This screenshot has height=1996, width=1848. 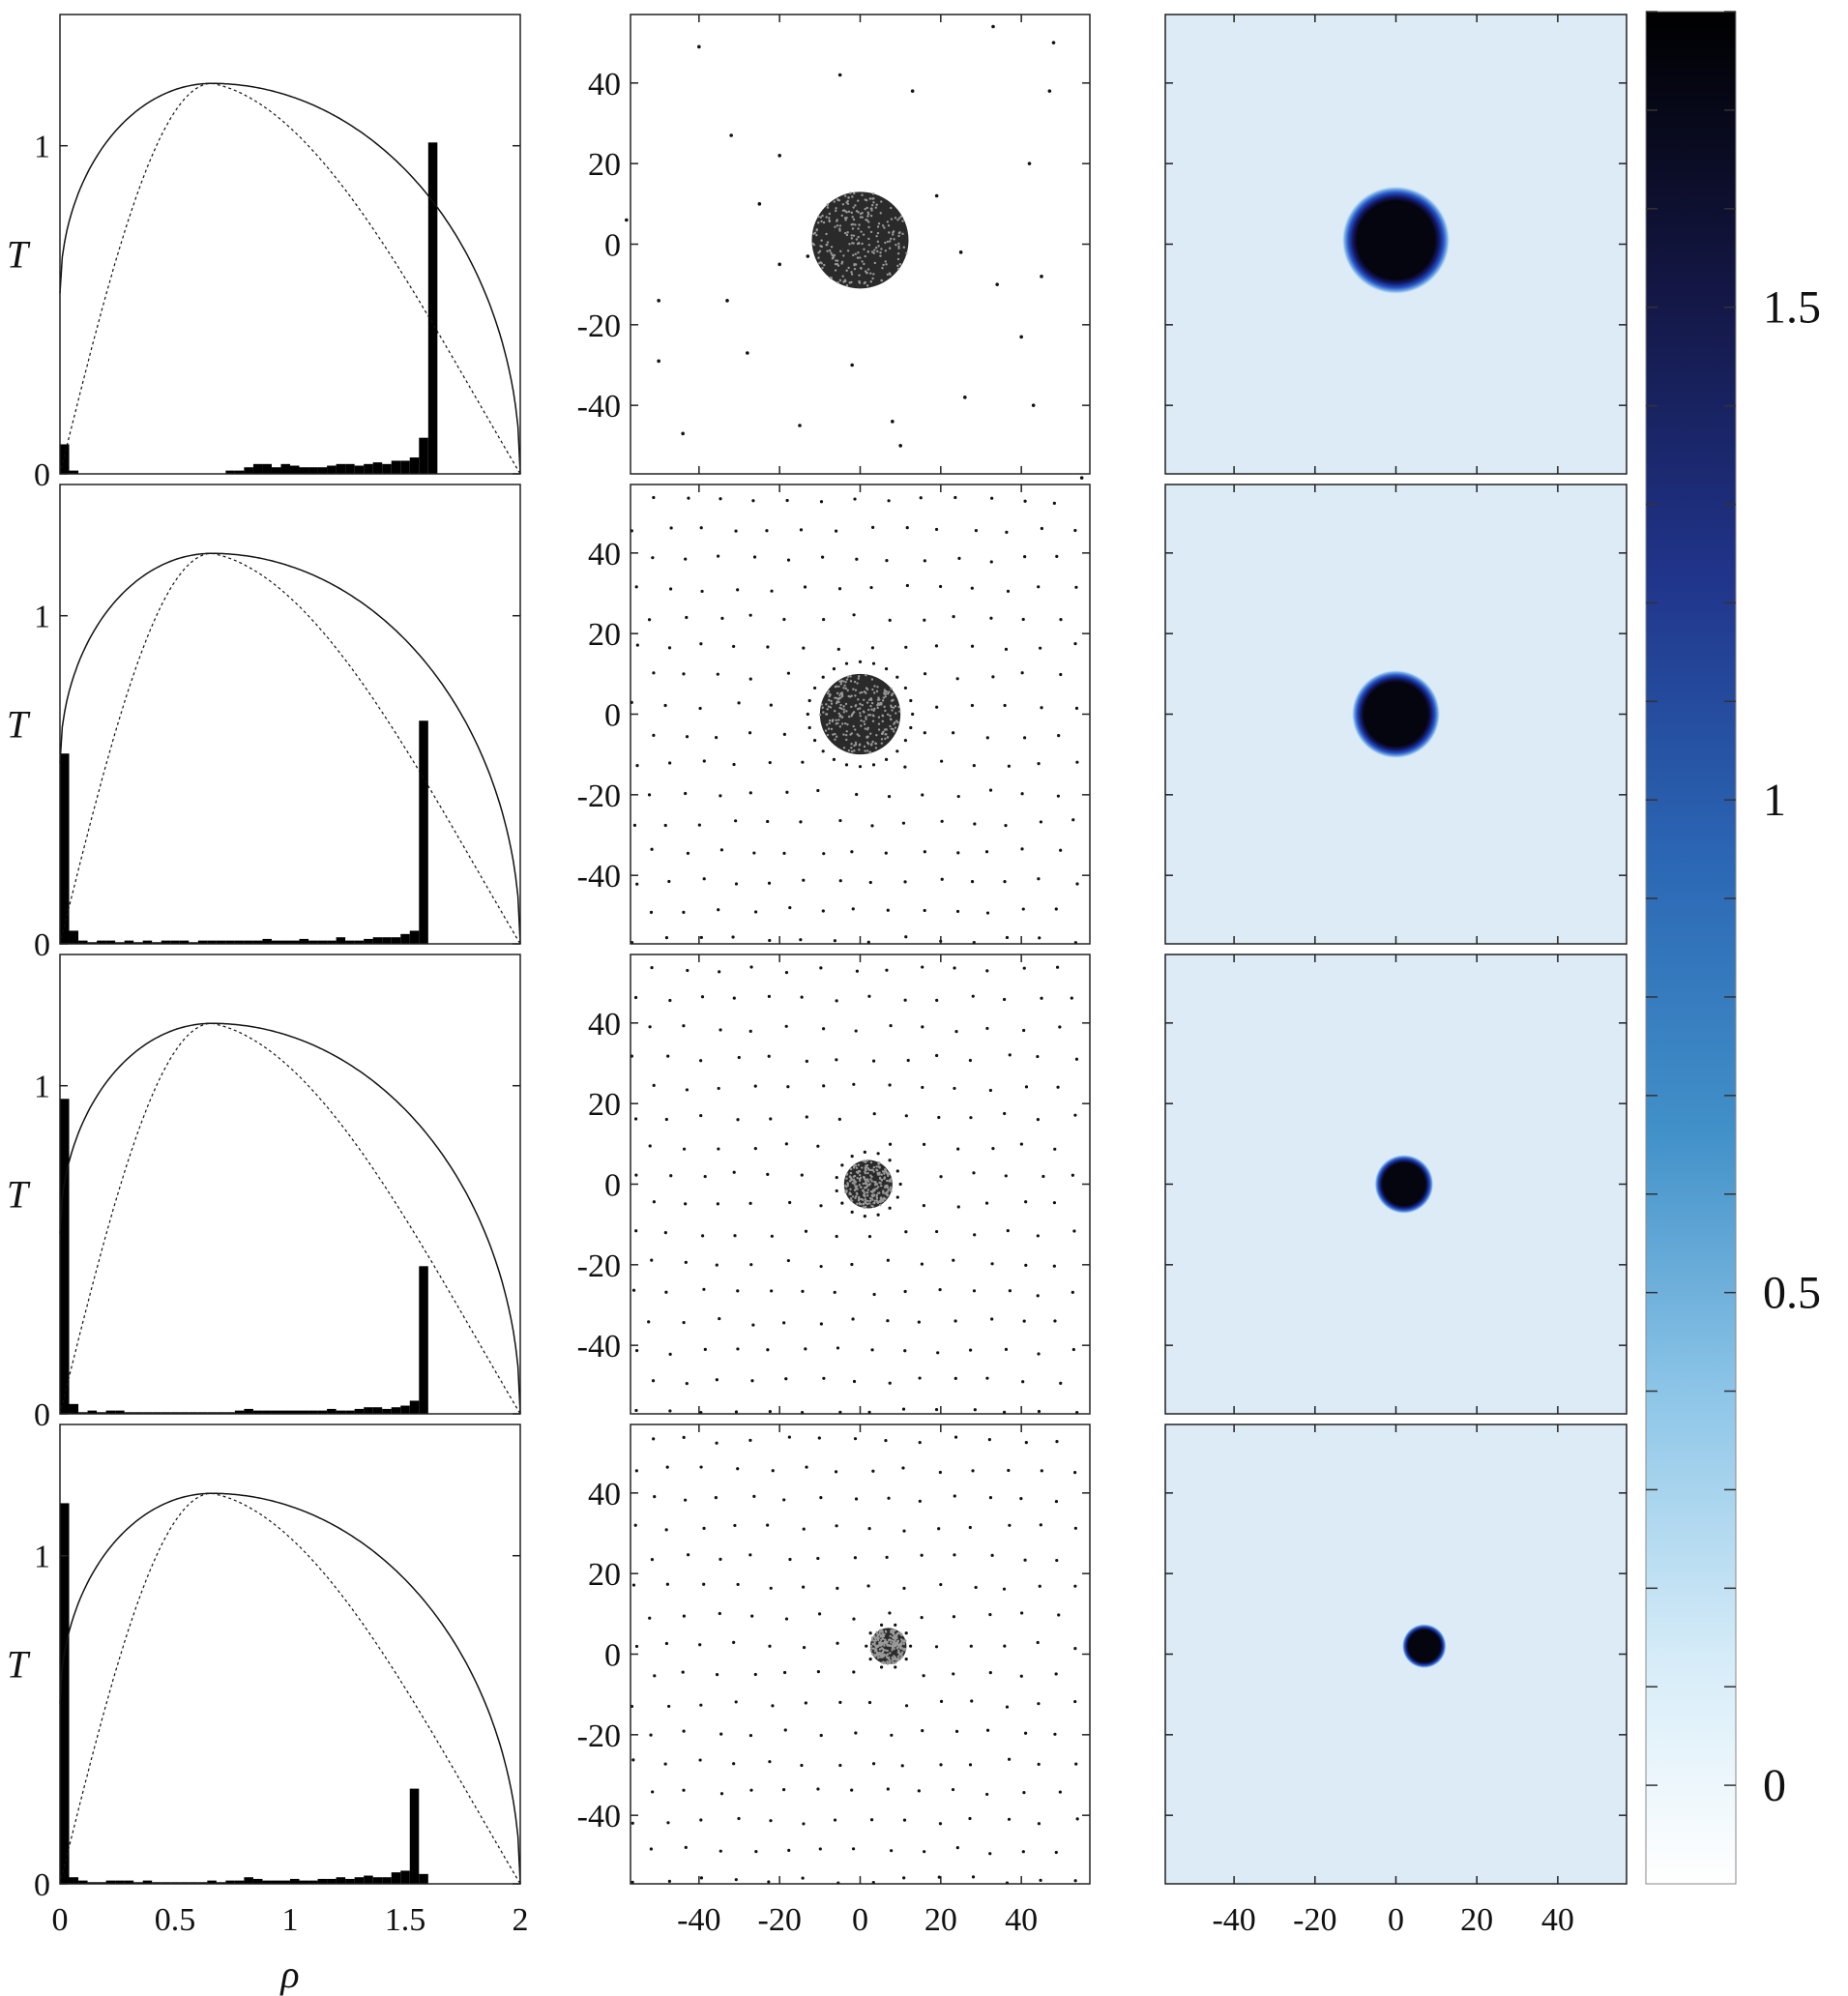 What do you see at coordinates (599, 796) in the screenshot?
I see `y-tick-label: -20` at bounding box center [599, 796].